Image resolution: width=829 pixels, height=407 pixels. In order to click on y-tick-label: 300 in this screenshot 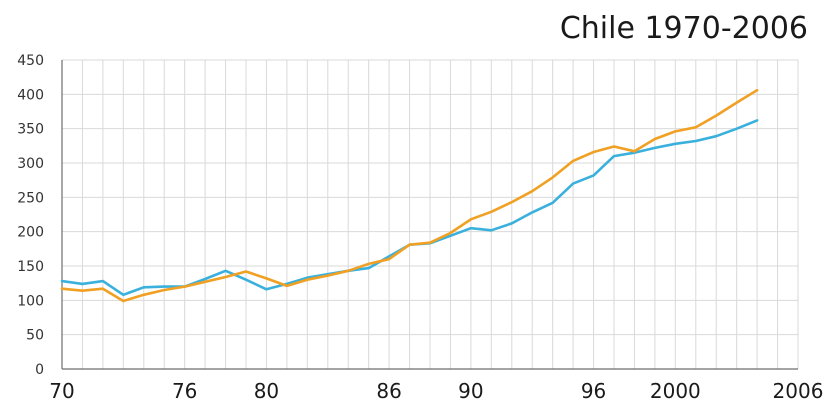, I will do `click(30, 164)`.